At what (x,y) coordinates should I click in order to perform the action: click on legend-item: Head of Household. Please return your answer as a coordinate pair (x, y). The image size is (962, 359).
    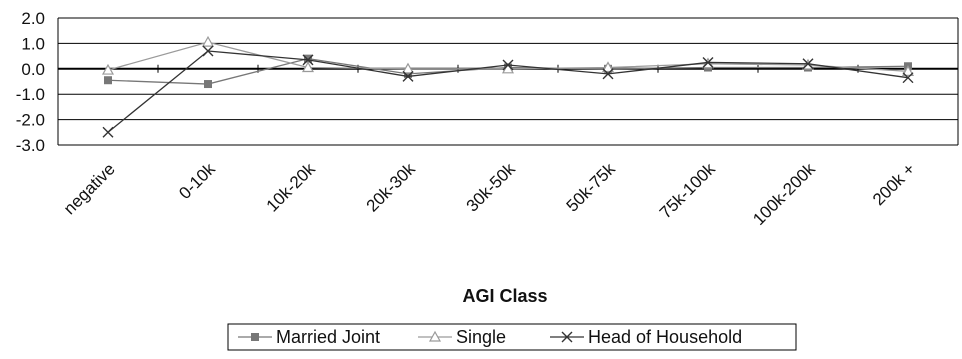
    Looking at the image, I should click on (646, 337).